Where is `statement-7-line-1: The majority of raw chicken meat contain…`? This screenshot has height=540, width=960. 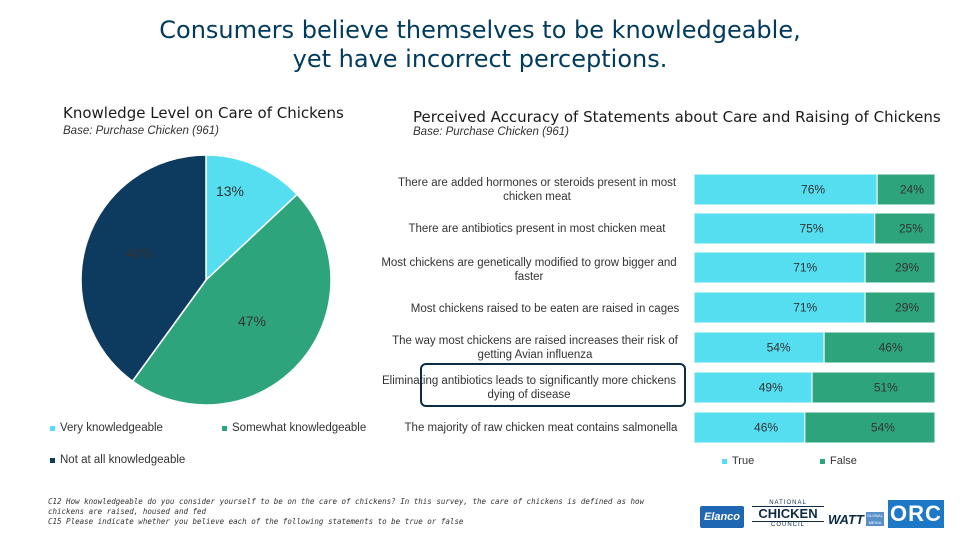
statement-7-line-1: The majority of raw chicken meat contain… is located at coordinates (541, 428).